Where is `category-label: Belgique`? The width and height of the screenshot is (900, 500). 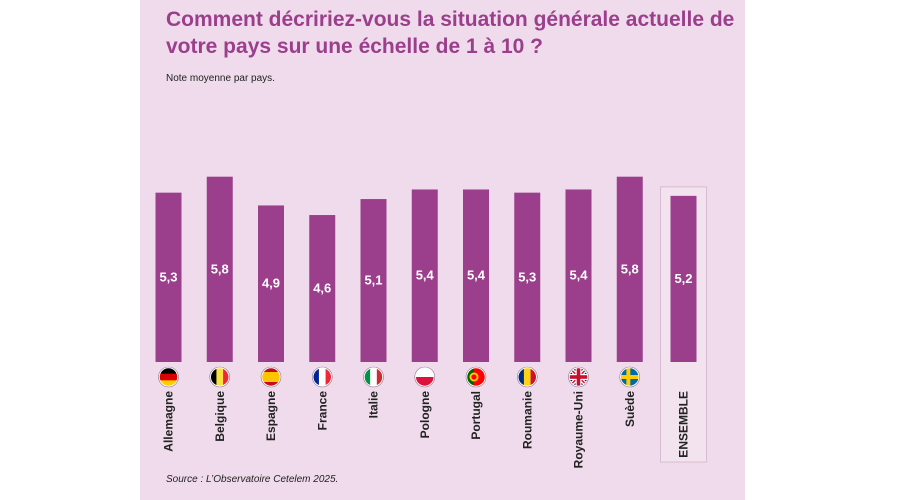
category-label: Belgique is located at coordinates (220, 416).